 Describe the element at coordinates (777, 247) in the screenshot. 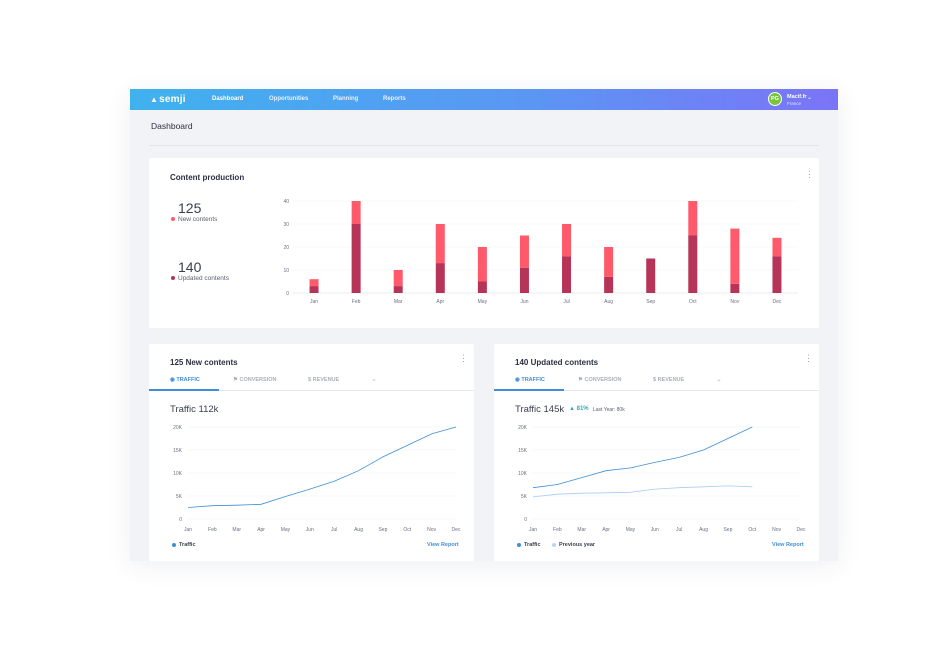

I see `bar-new-dec` at that location.